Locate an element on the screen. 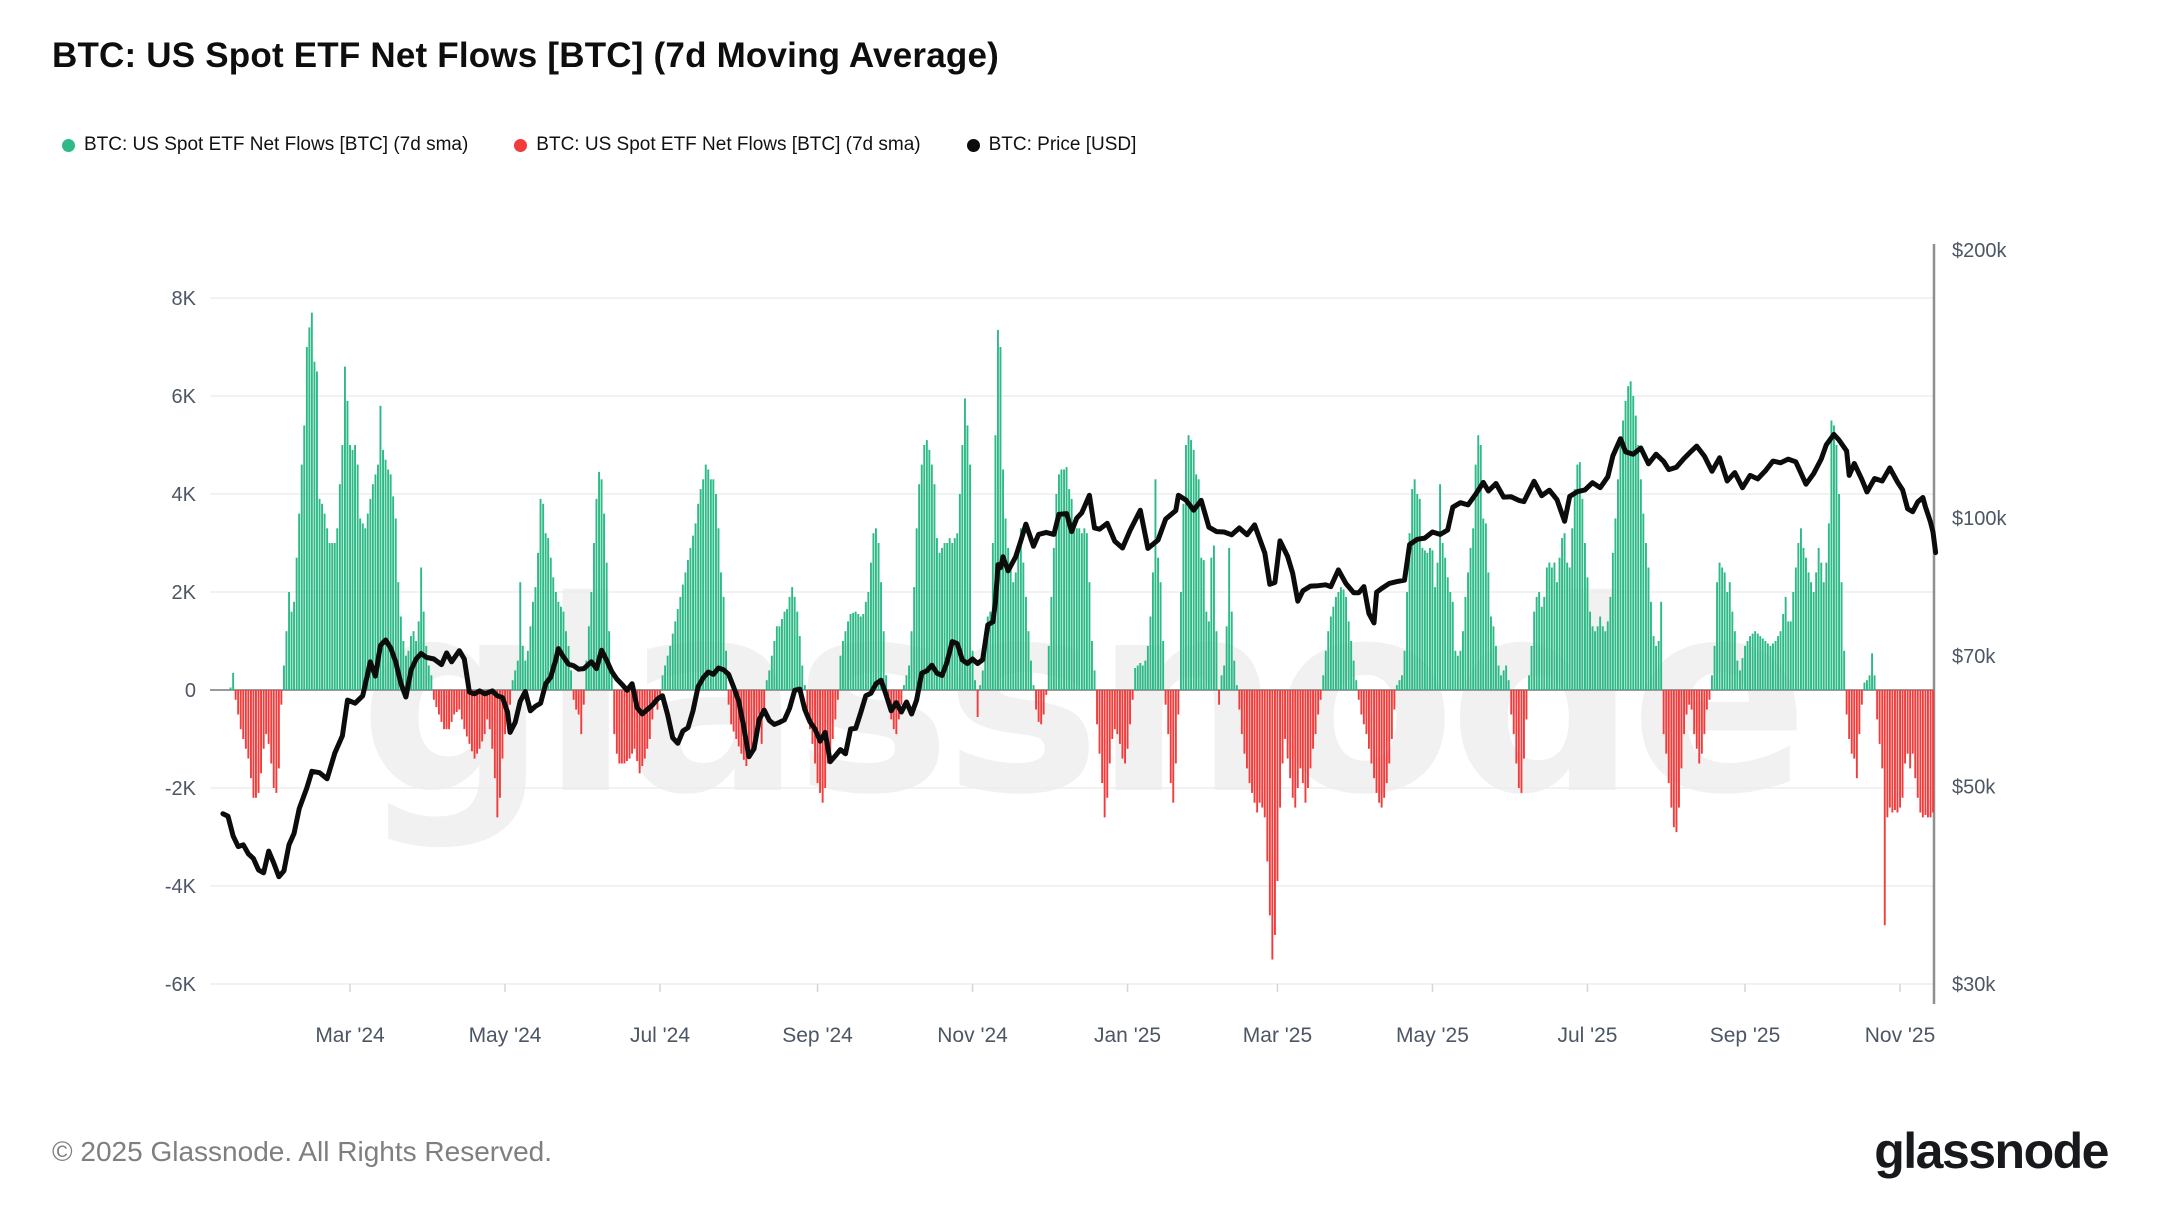  y-right-tick-label: $200k is located at coordinates (1979, 251).